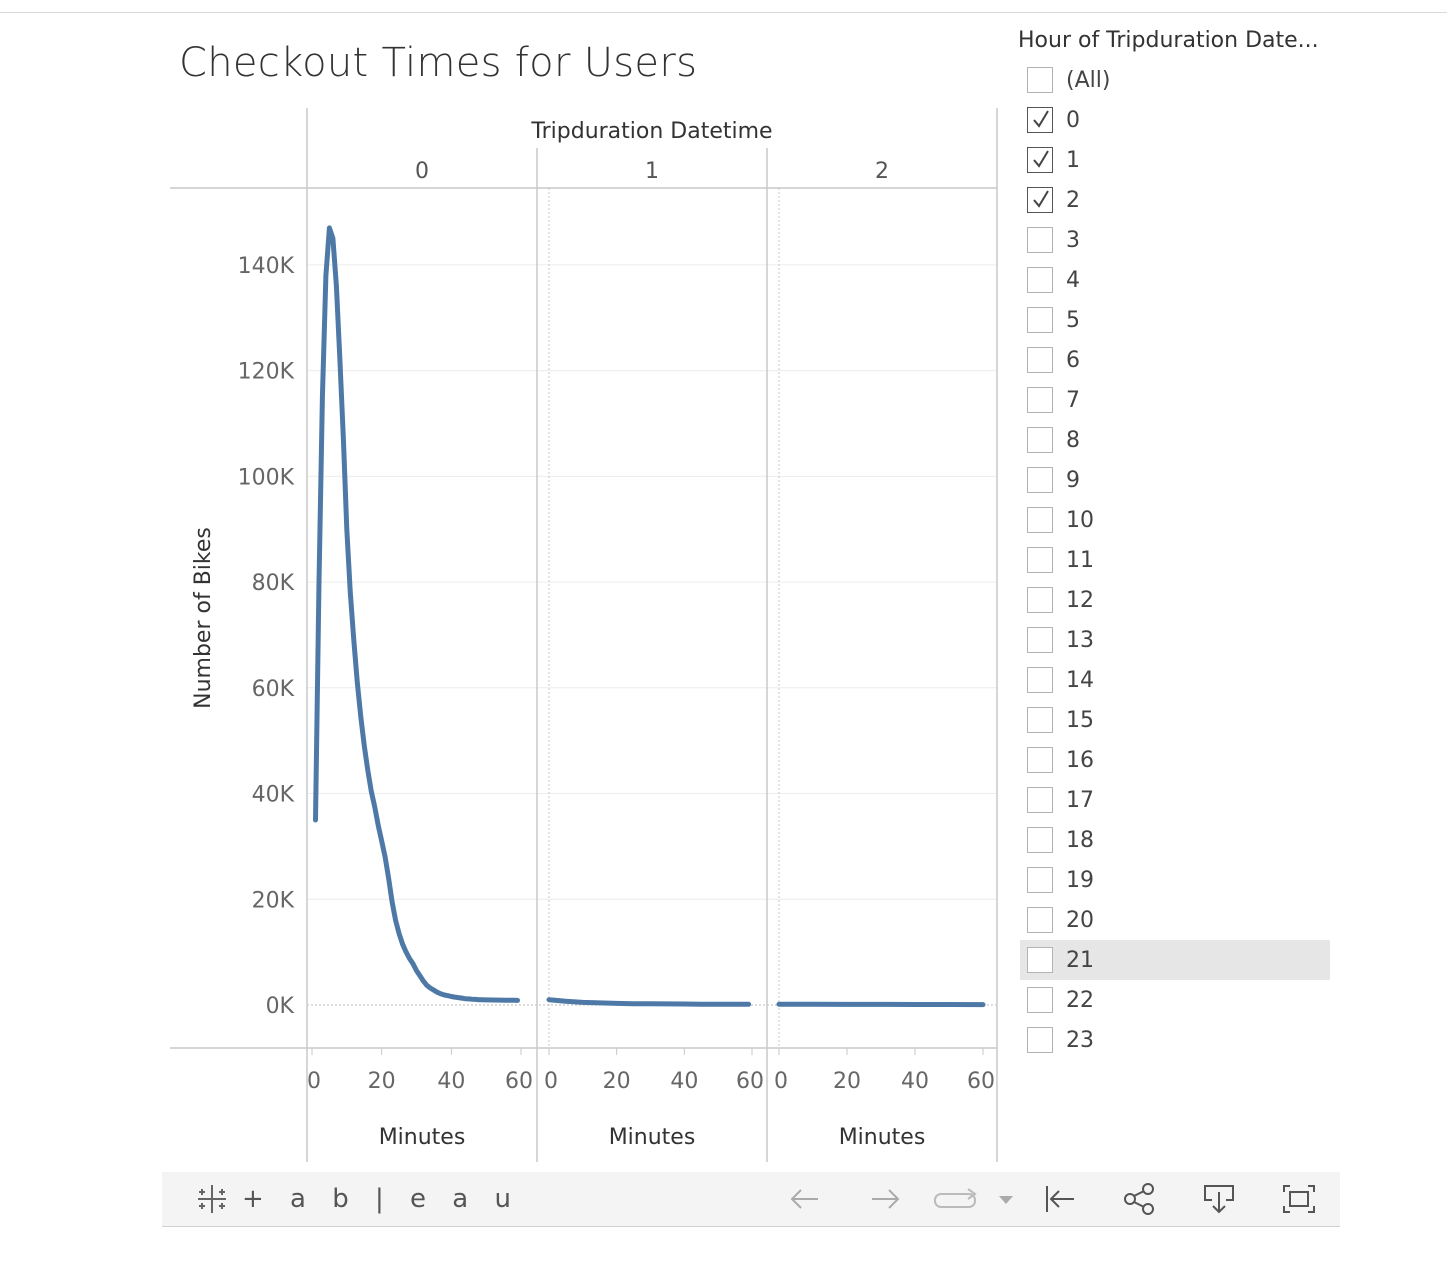 The image size is (1447, 1279). What do you see at coordinates (1175, 160) in the screenshot?
I see `filter-item: 1` at bounding box center [1175, 160].